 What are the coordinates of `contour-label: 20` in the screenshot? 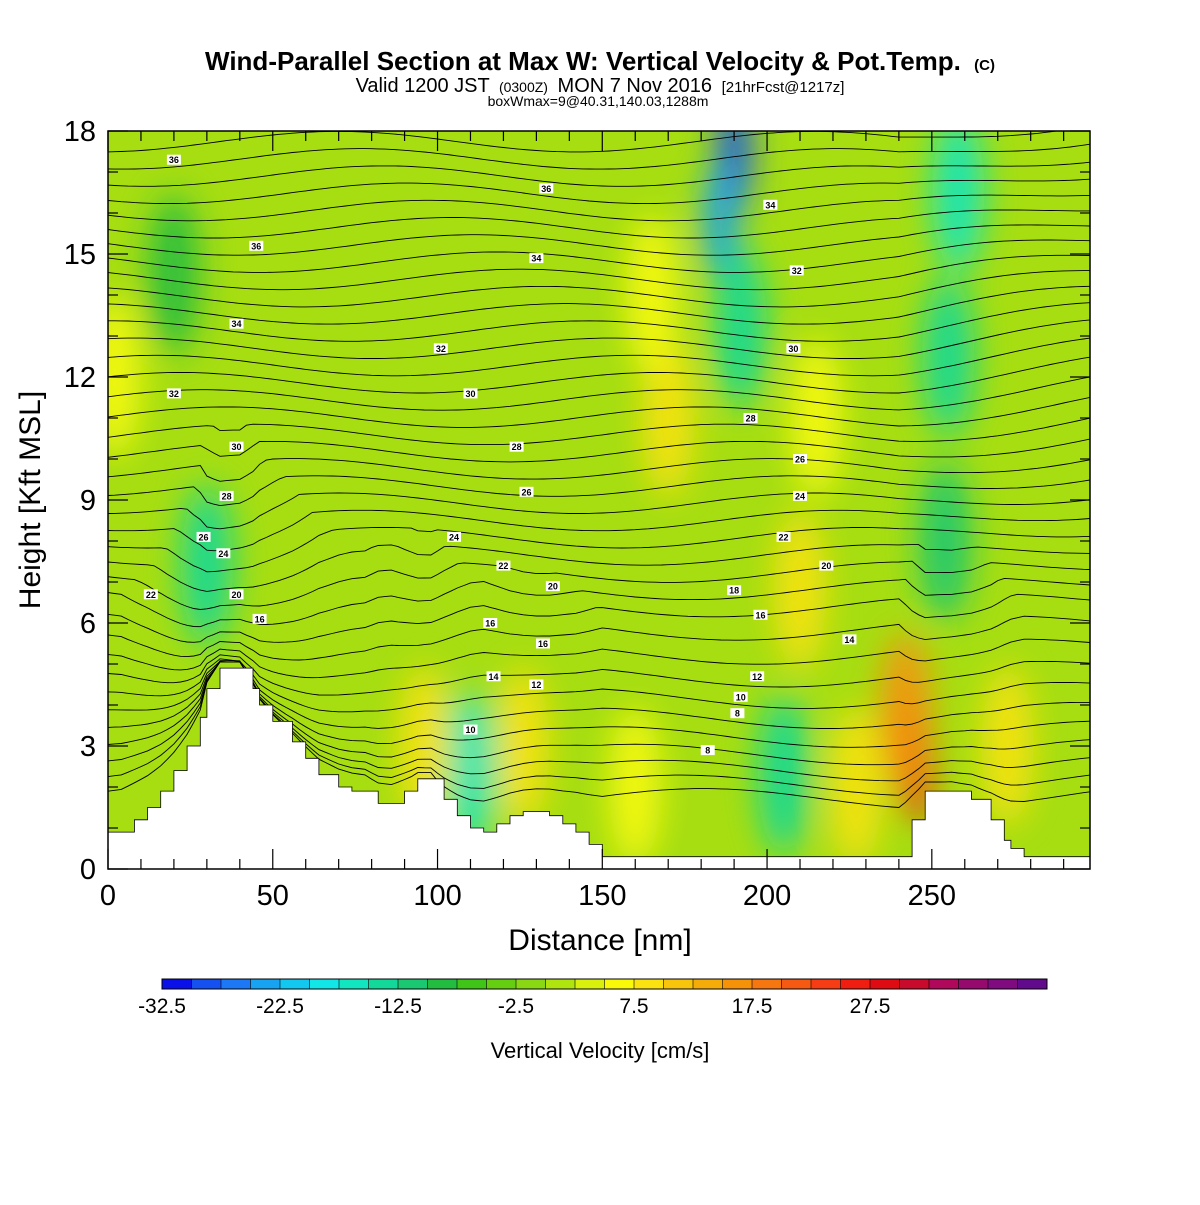 It's located at (237, 595).